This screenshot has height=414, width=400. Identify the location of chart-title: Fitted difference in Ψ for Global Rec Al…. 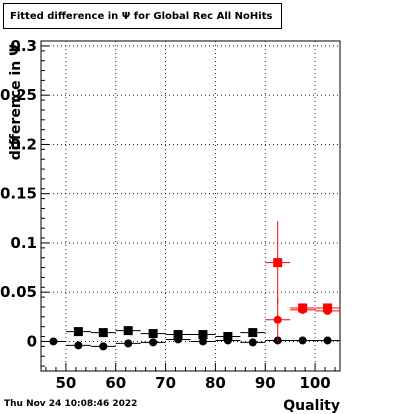
(142, 16).